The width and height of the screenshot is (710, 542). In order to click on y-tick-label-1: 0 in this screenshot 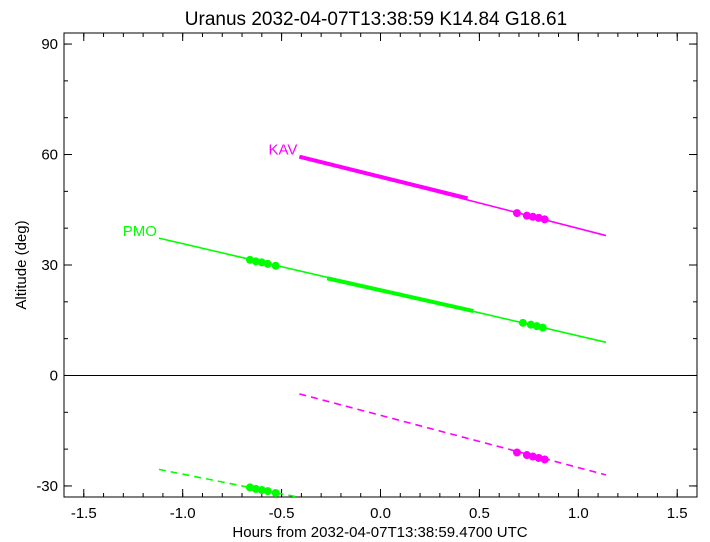, I will do `click(54, 375)`.